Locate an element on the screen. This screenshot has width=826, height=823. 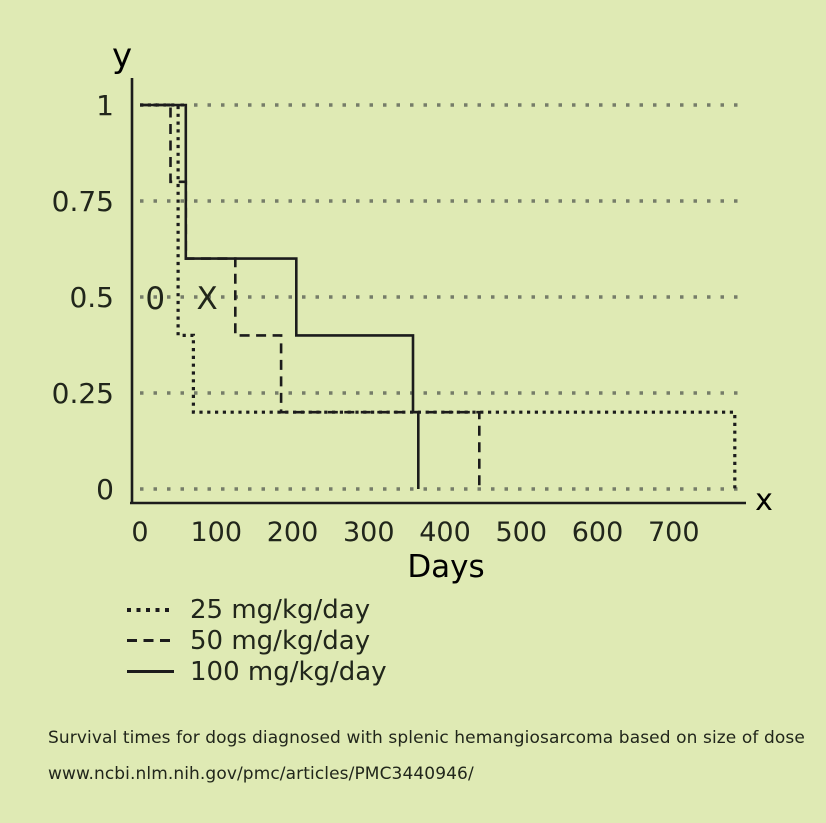
legend-label: 50 mg/kg/day is located at coordinates (280, 640).